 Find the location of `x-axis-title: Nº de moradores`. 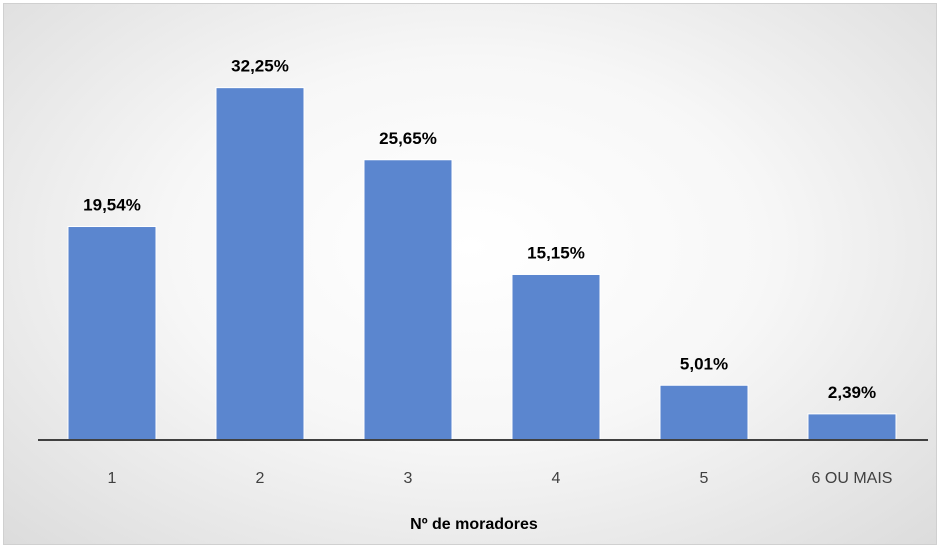

x-axis-title: Nº de moradores is located at coordinates (474, 524).